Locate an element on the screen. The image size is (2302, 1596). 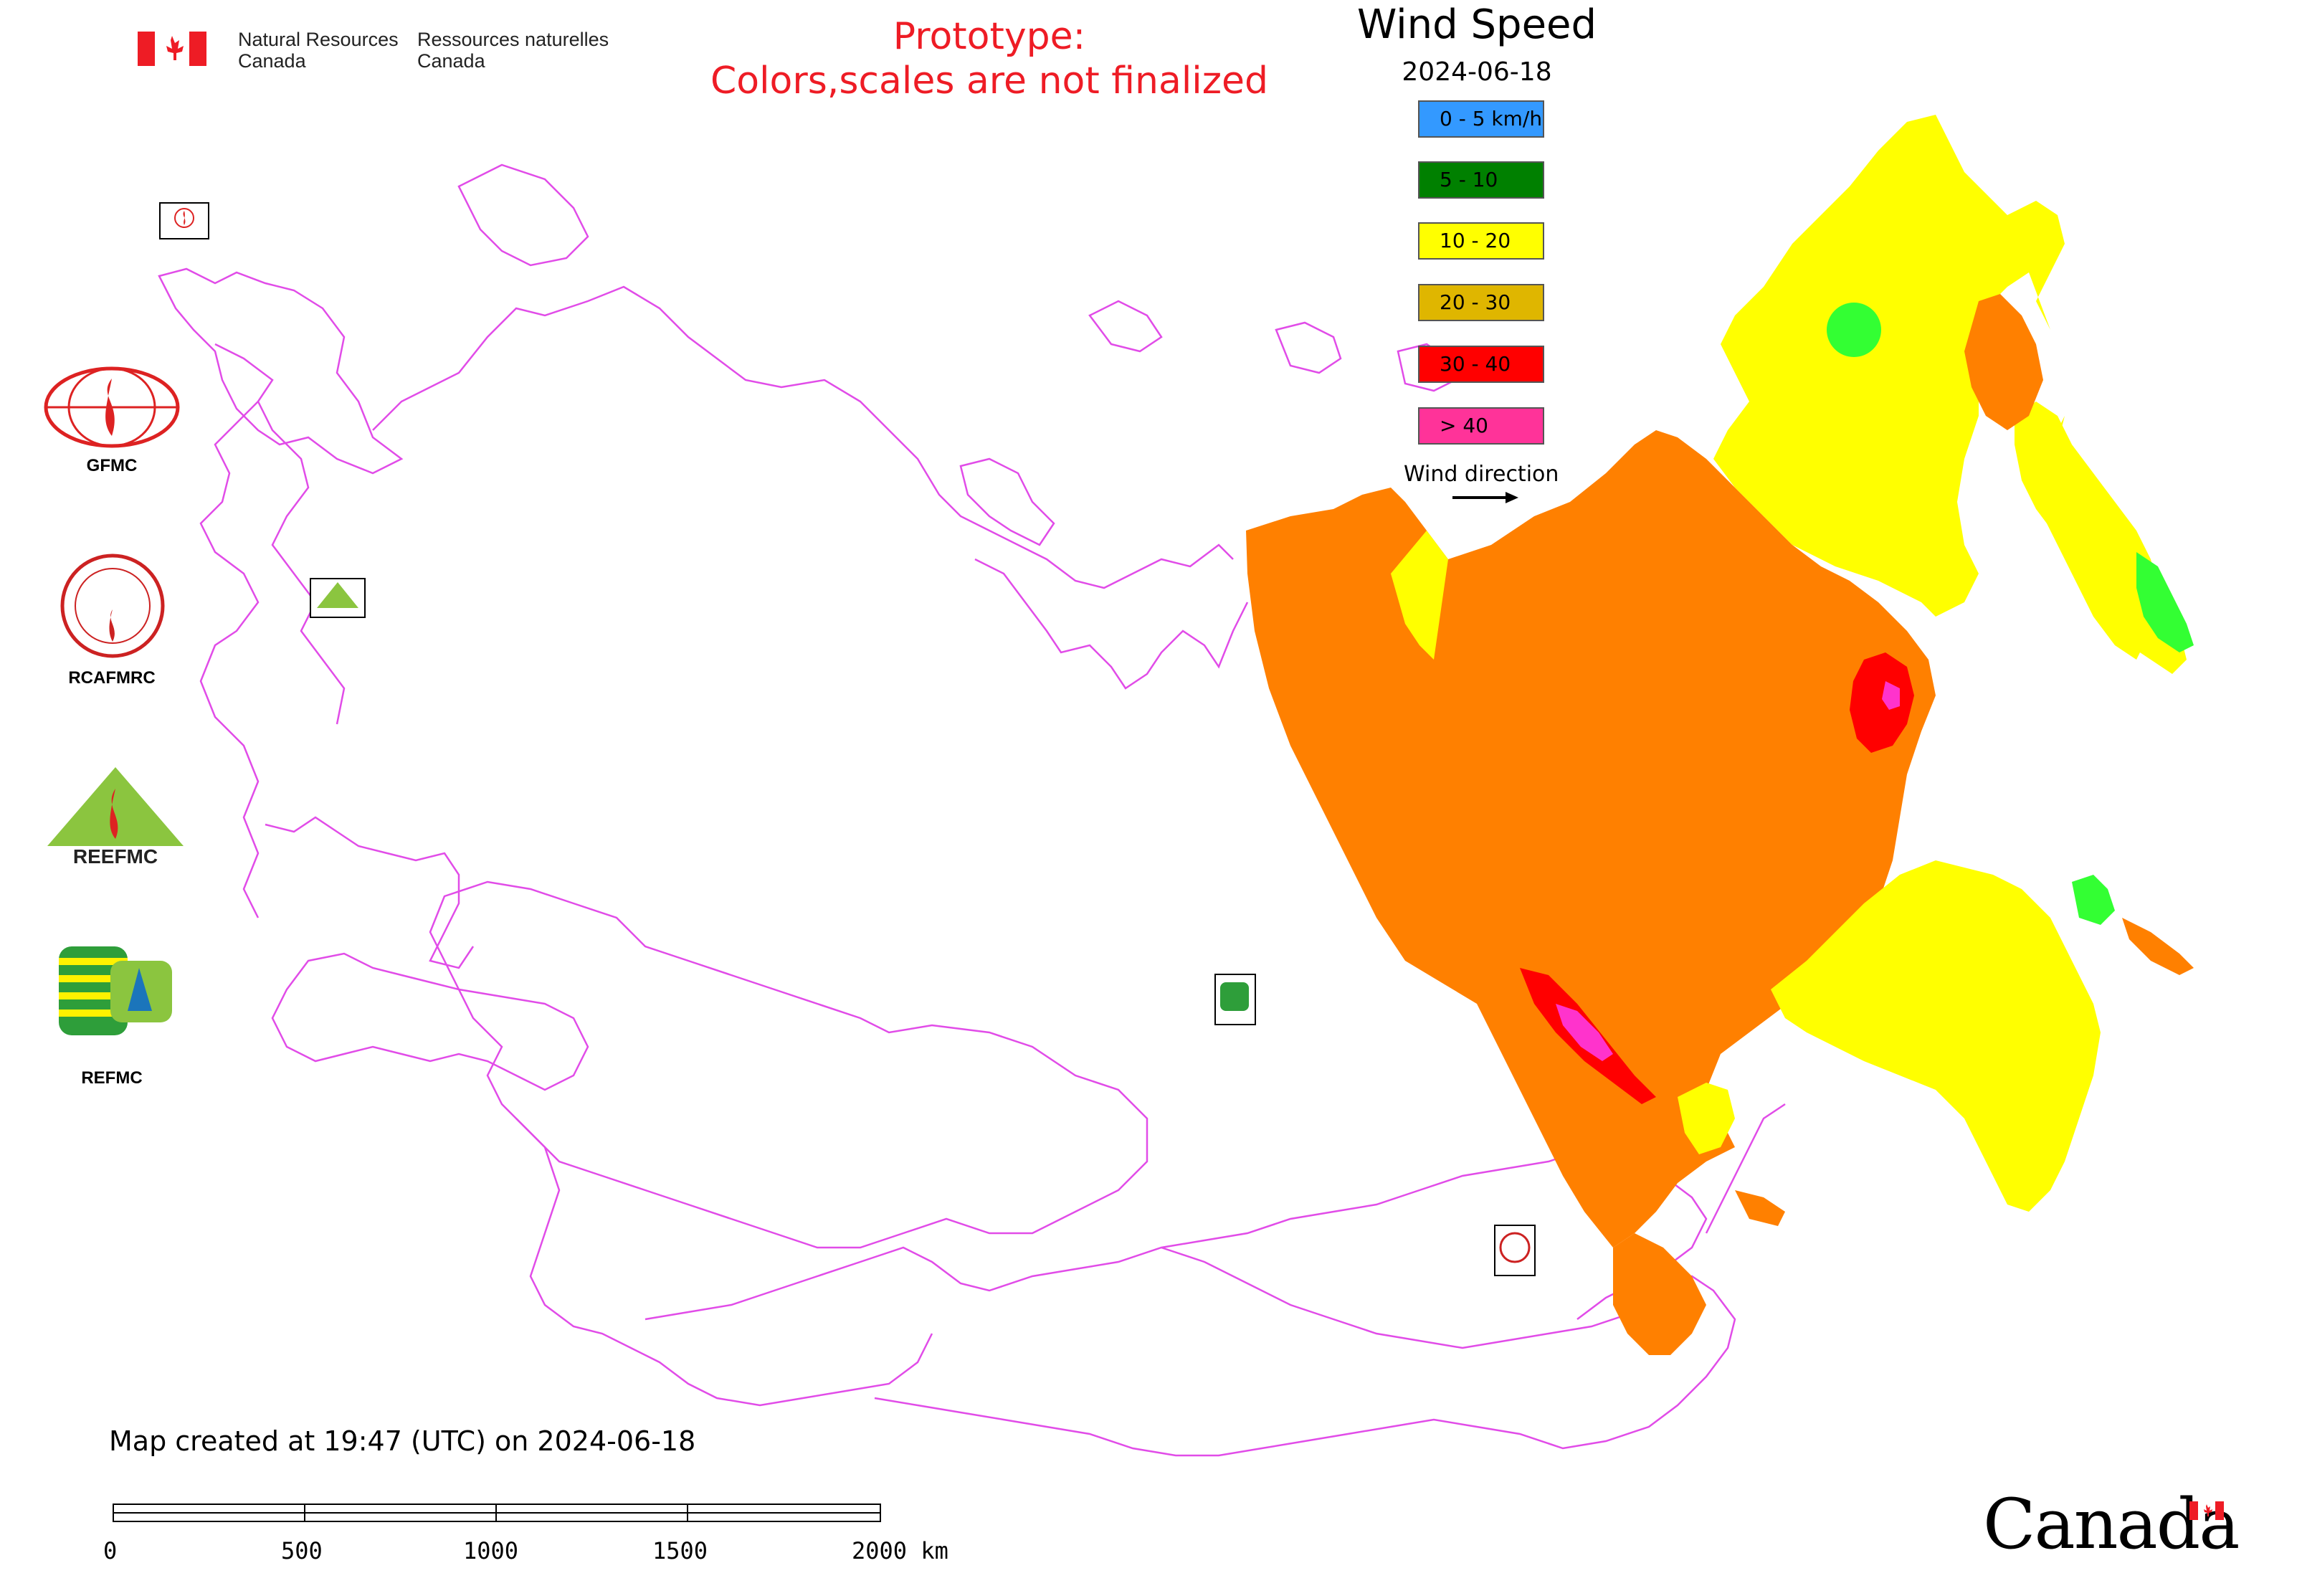
legend-item-0-5: 0 - 5 km/h is located at coordinates (1481, 119).